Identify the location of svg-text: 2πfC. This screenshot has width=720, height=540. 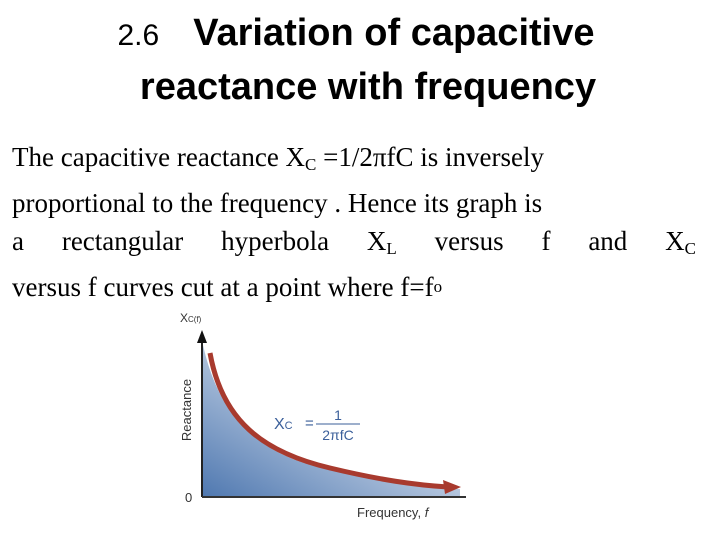
(337, 435).